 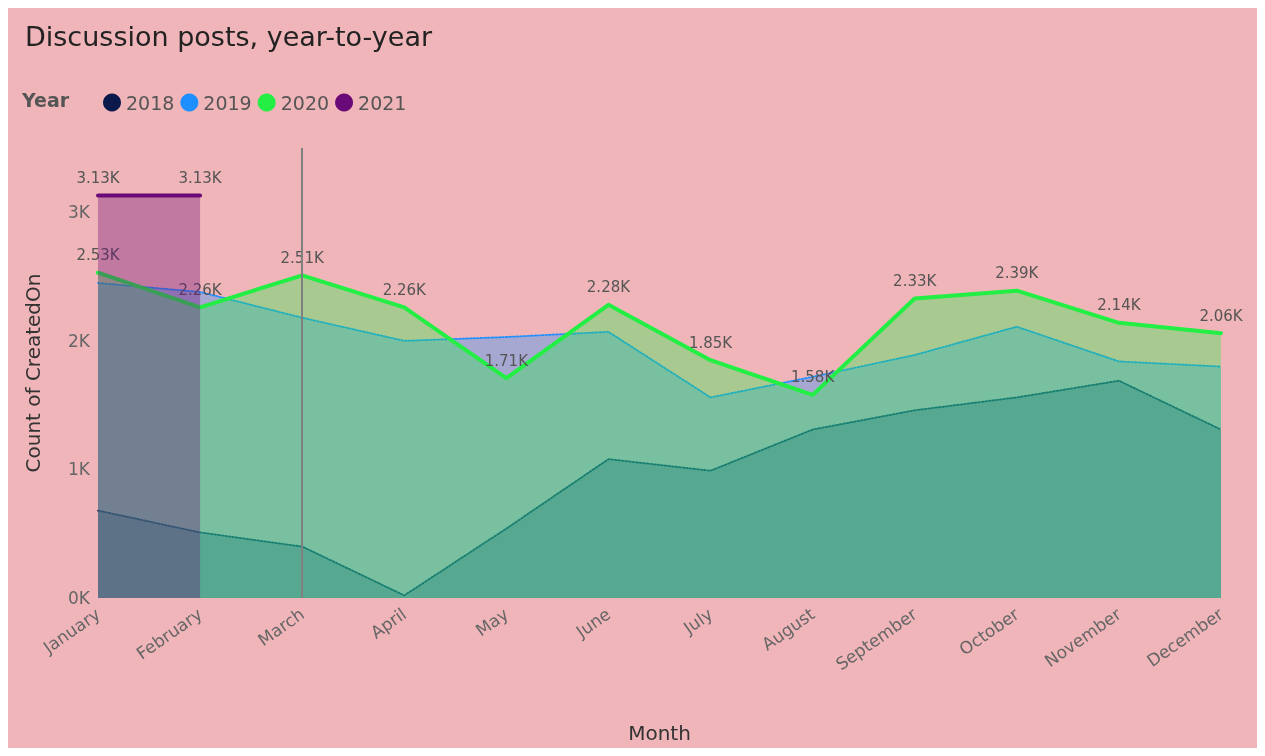 What do you see at coordinates (507, 360) in the screenshot?
I see `data-label: 1.71K` at bounding box center [507, 360].